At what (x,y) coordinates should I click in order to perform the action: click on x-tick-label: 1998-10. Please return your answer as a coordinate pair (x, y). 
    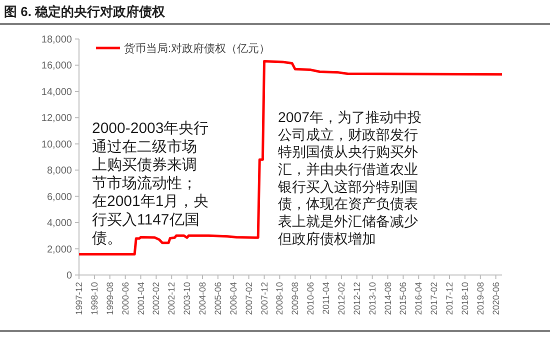
    Looking at the image, I should click on (94, 299).